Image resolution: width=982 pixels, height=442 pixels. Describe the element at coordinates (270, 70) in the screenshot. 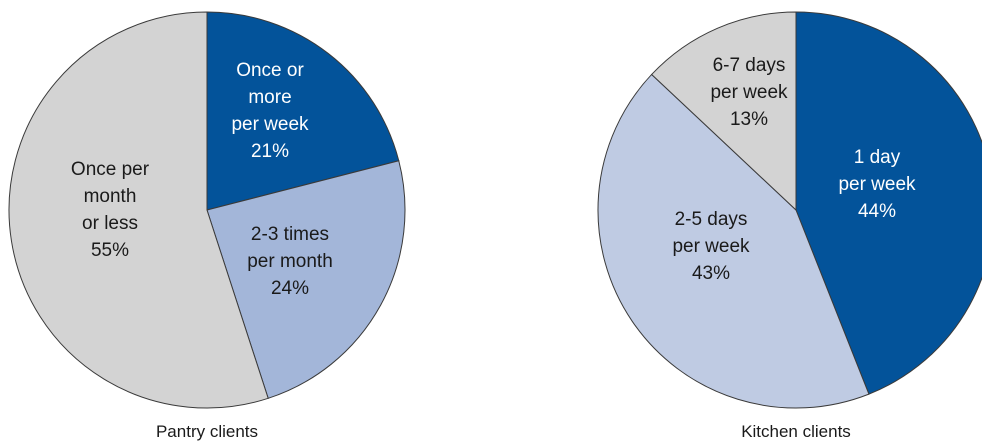

I see `slice-category-label: Once or` at that location.